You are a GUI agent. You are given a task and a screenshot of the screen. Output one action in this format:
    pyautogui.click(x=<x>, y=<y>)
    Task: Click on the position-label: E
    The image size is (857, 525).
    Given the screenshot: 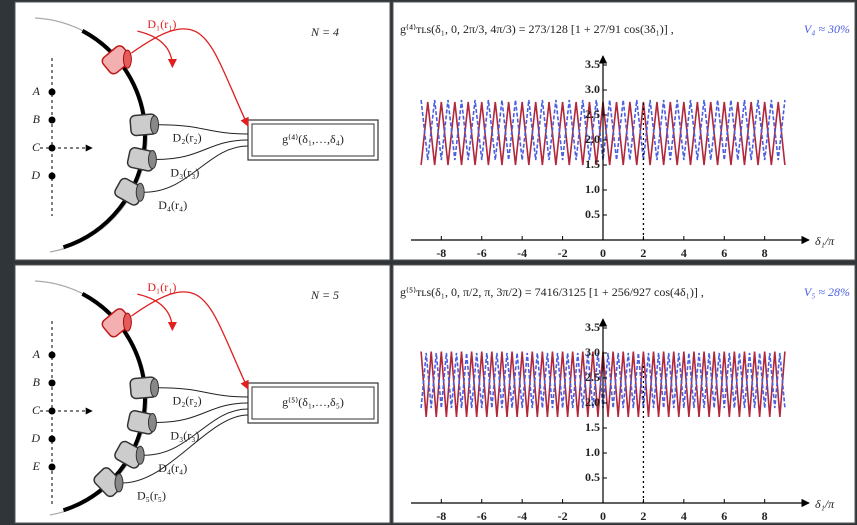 What is the action you would take?
    pyautogui.click(x=36, y=466)
    